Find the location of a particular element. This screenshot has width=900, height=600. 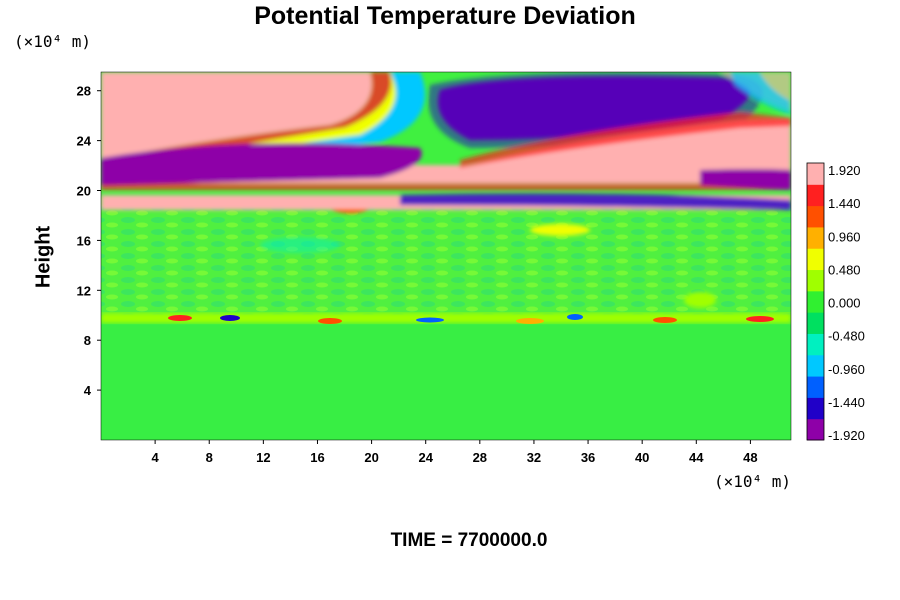

colorbar-label: 0.960 is located at coordinates (844, 236).